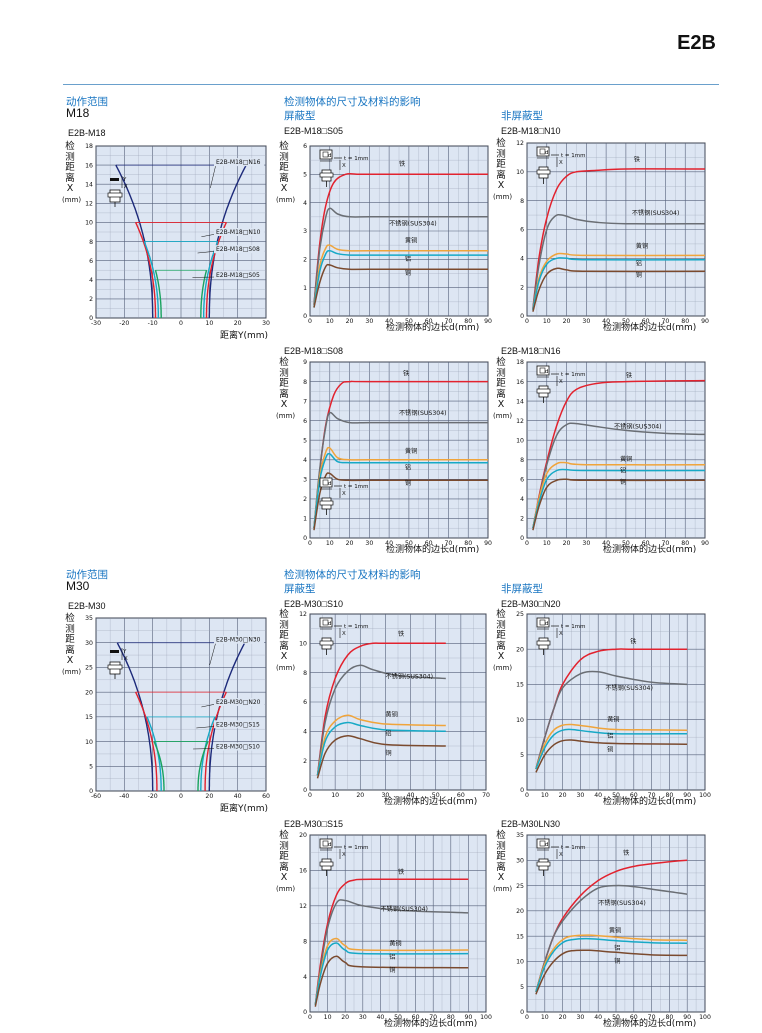  I want to click on series-line-黄铜, so click(619, 281).